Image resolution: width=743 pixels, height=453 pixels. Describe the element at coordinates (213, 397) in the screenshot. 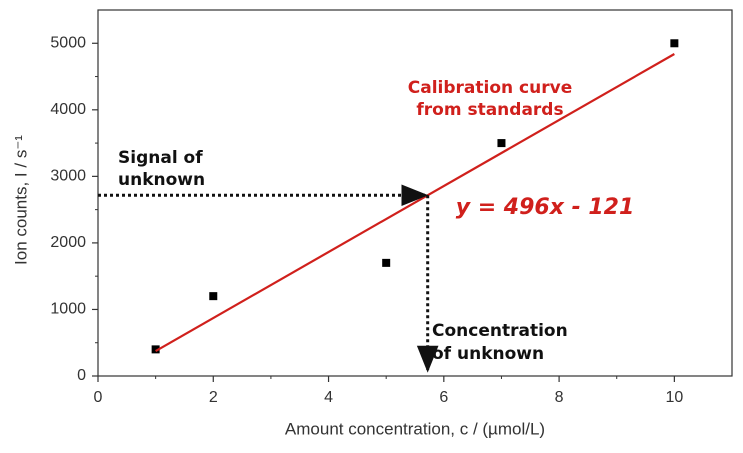

I see `x-tick-label: 2` at that location.